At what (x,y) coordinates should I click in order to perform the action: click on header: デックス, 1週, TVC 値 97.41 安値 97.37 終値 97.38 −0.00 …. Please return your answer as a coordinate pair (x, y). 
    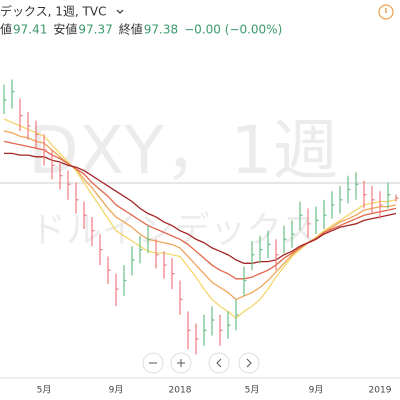
    Looking at the image, I should click on (197, 20).